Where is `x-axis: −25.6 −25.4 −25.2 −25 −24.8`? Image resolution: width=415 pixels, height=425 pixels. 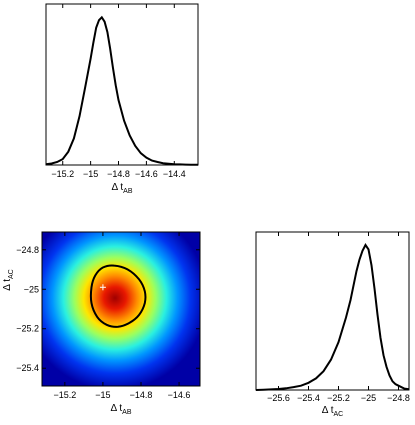
x-axis: −25.6 −25.4 −25.2 −25 −24.8 is located at coordinates (338, 317).